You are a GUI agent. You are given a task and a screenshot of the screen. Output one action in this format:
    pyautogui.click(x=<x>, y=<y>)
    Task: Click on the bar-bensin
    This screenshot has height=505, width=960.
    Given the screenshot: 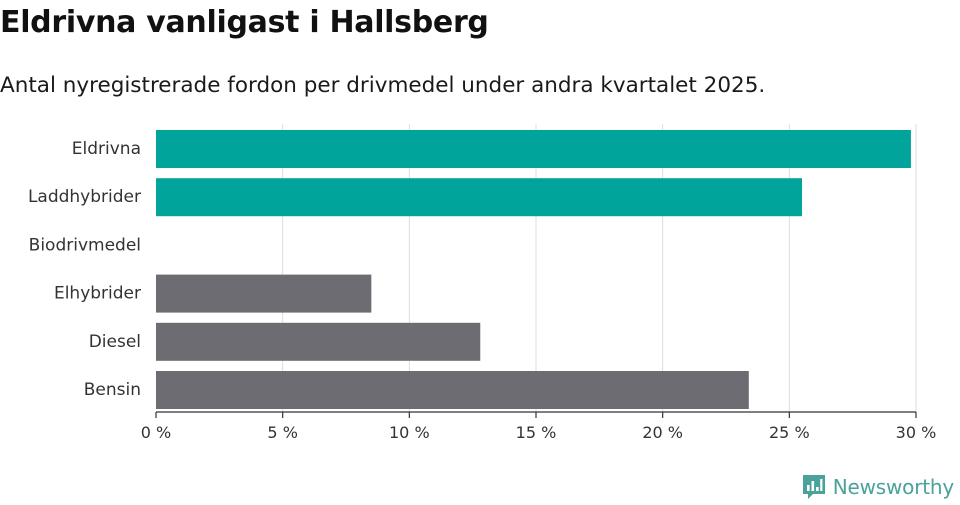 What is the action you would take?
    pyautogui.click(x=452, y=390)
    